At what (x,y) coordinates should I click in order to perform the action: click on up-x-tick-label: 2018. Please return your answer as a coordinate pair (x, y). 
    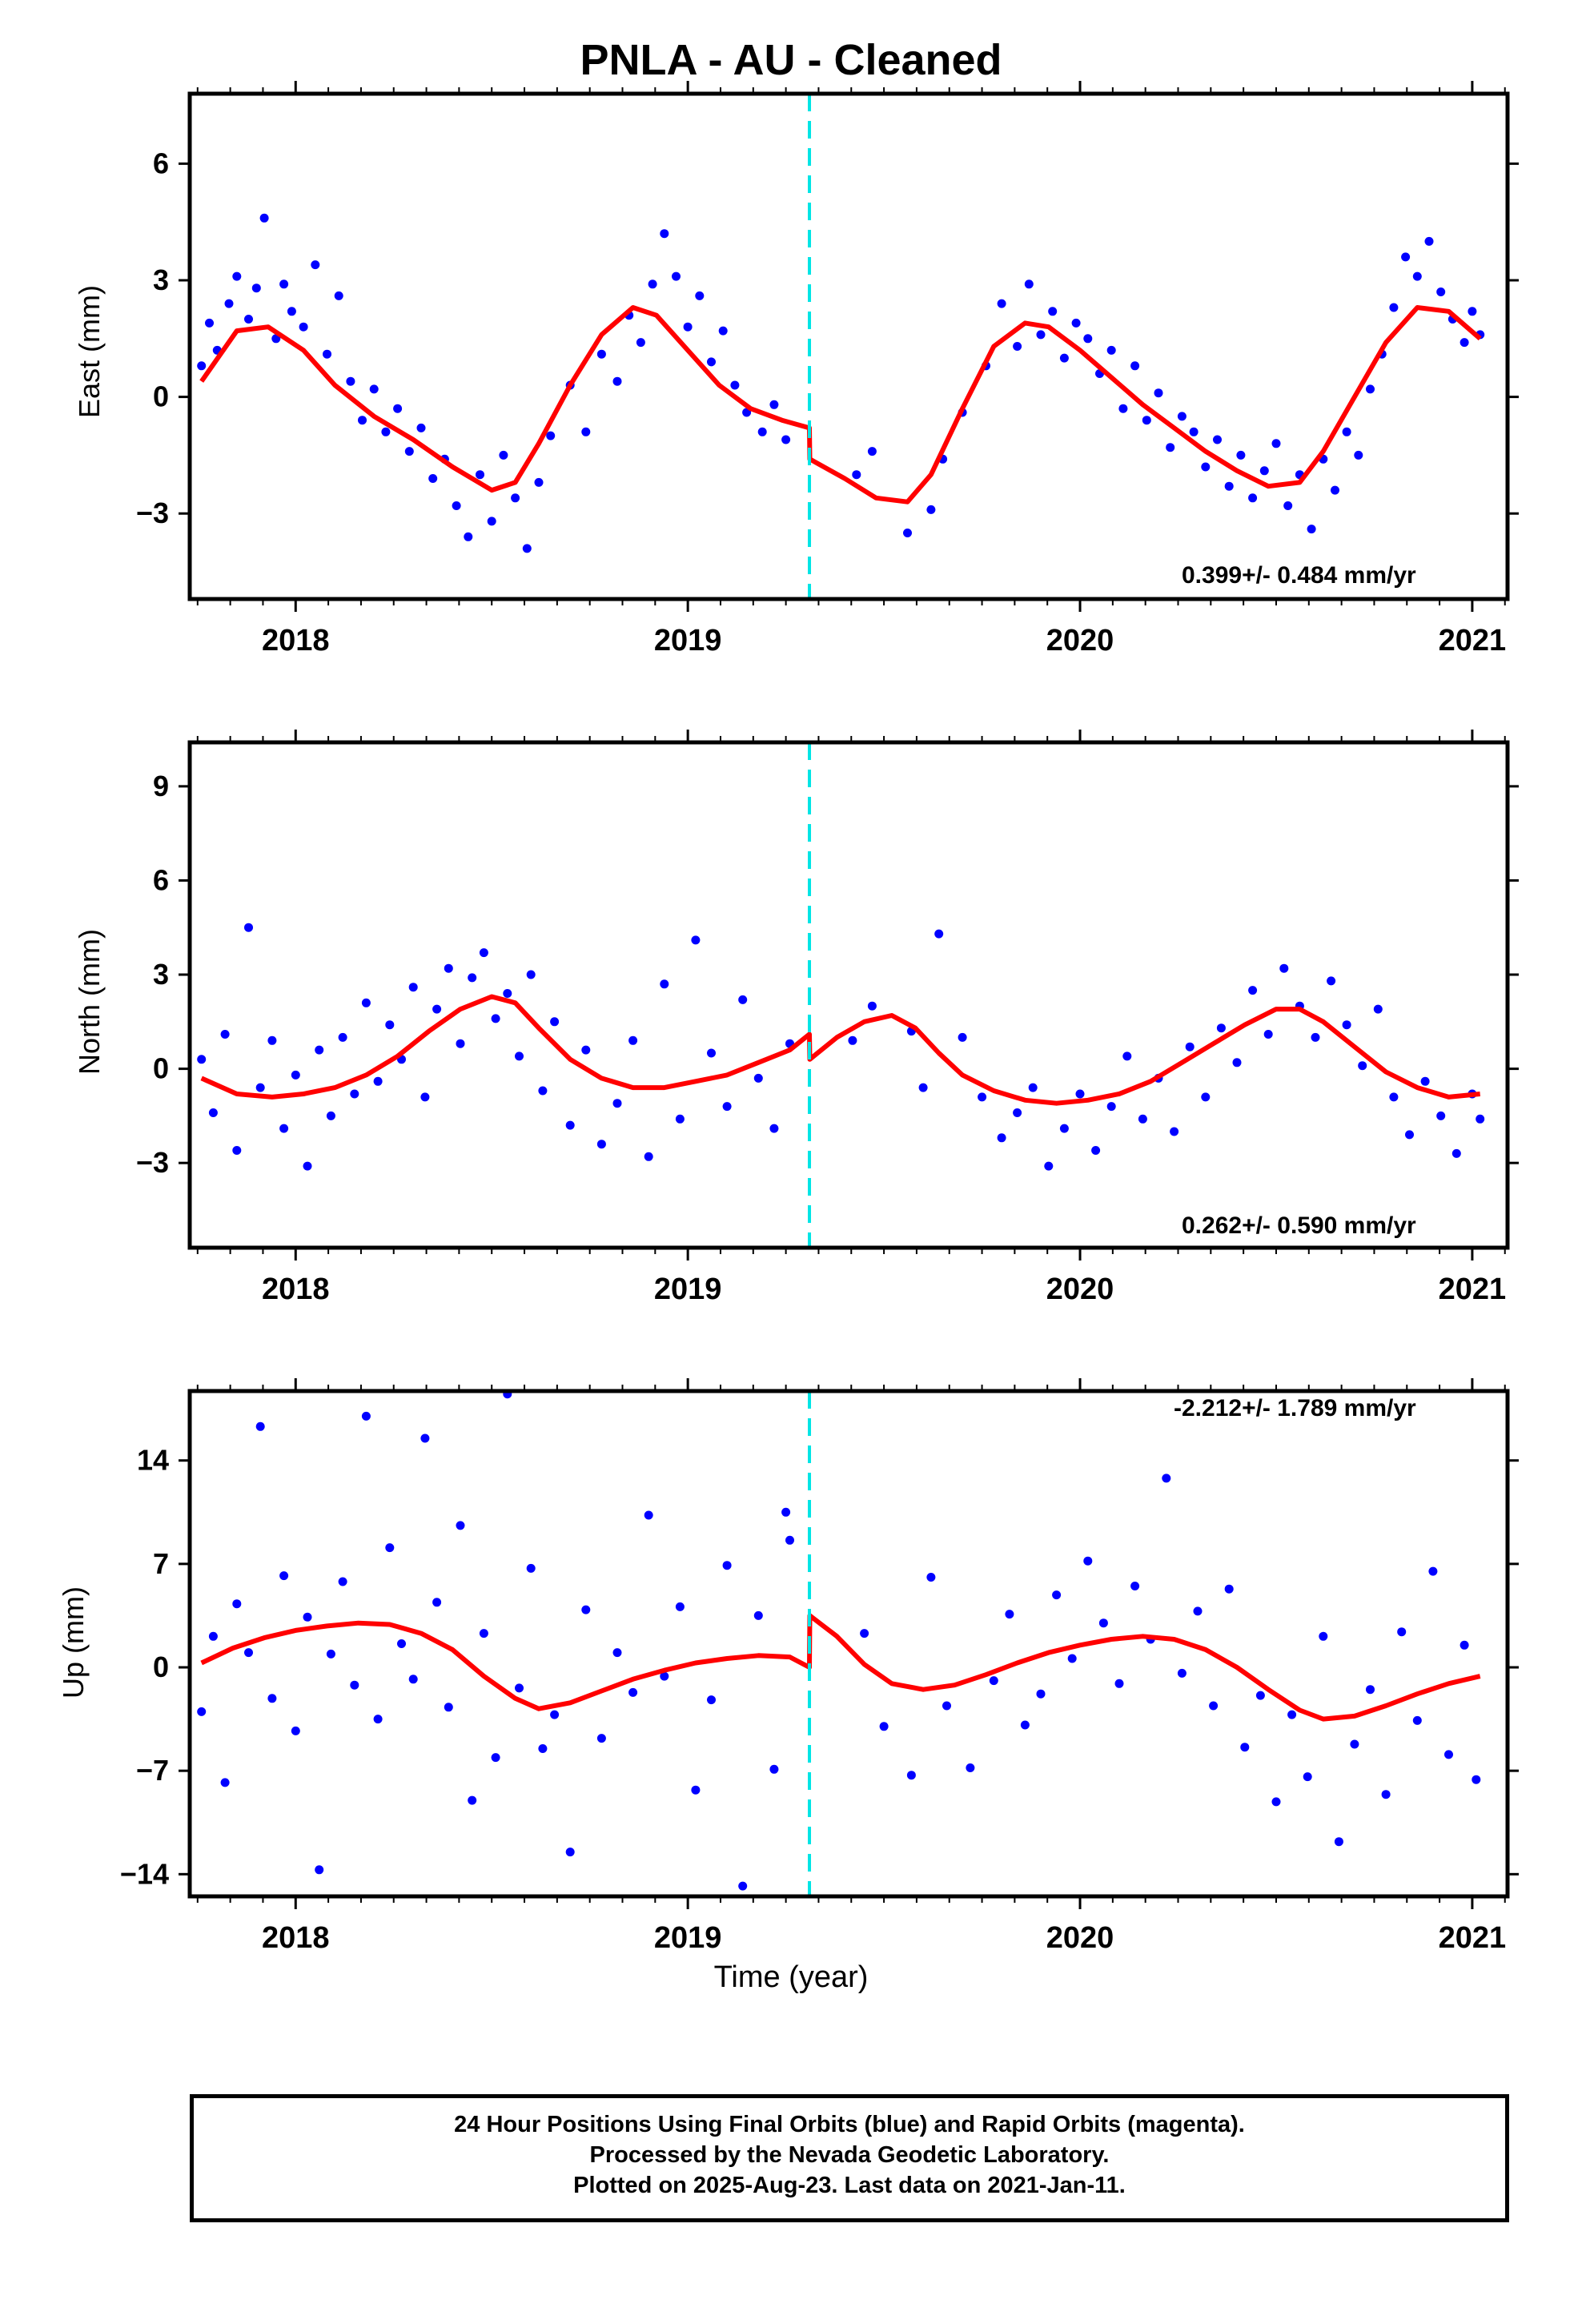
    Looking at the image, I should click on (296, 1938).